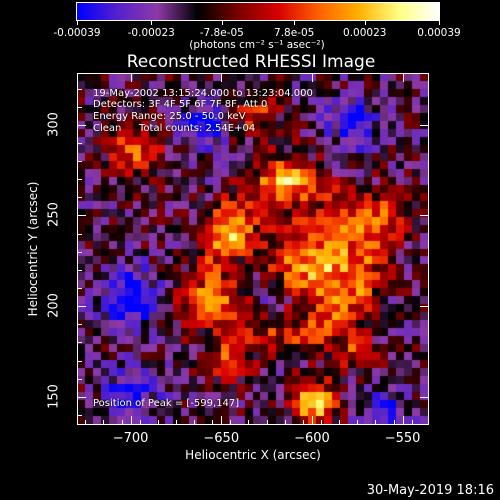 The height and width of the screenshot is (500, 500). I want to click on x-tick-label: −700, so click(130, 438).